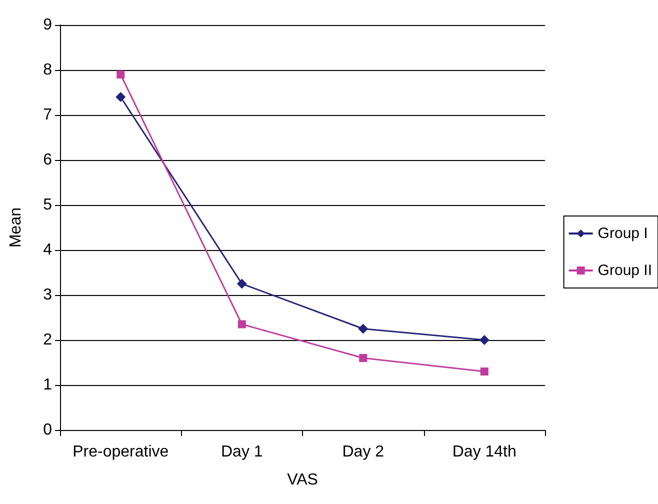 The image size is (658, 504). Describe the element at coordinates (484, 452) in the screenshot. I see `x-tick-label: Day 14th` at that location.